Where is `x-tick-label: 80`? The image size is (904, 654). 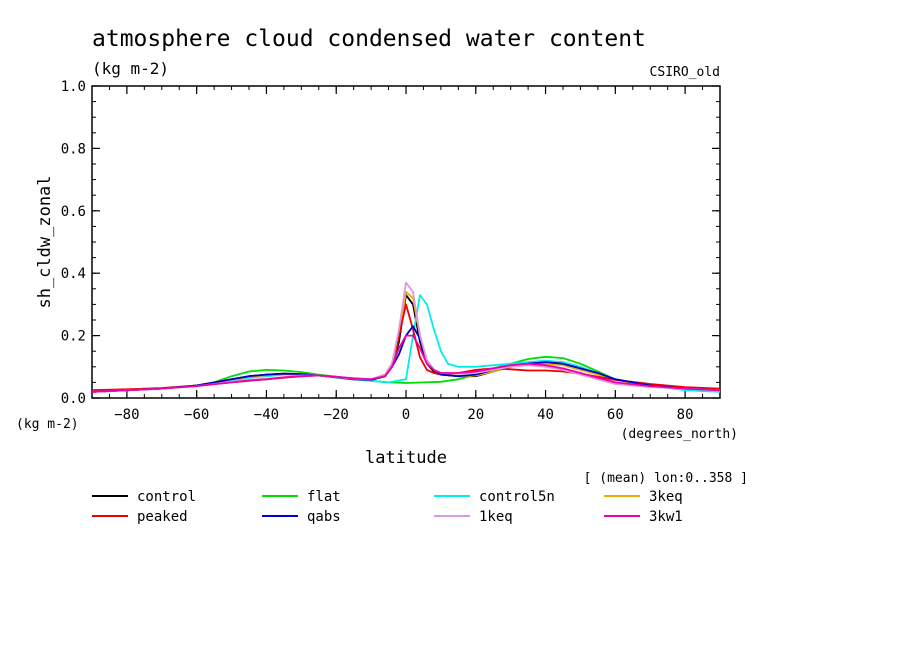
x-tick-label: 80 is located at coordinates (685, 415).